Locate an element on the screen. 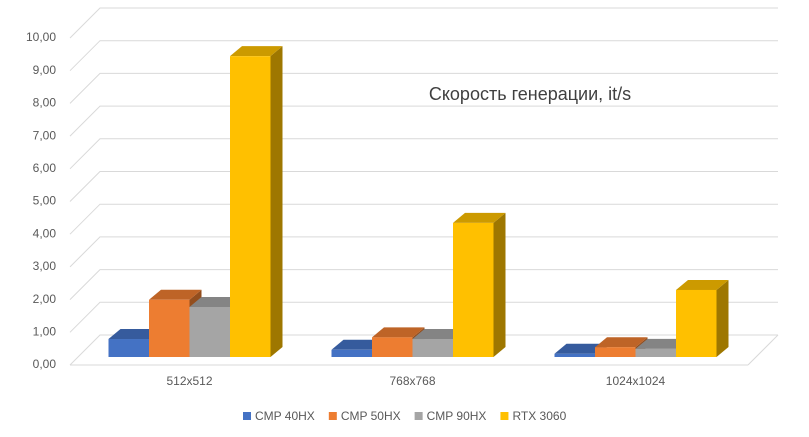  y-tick-label: 1,00 is located at coordinates (45, 331).